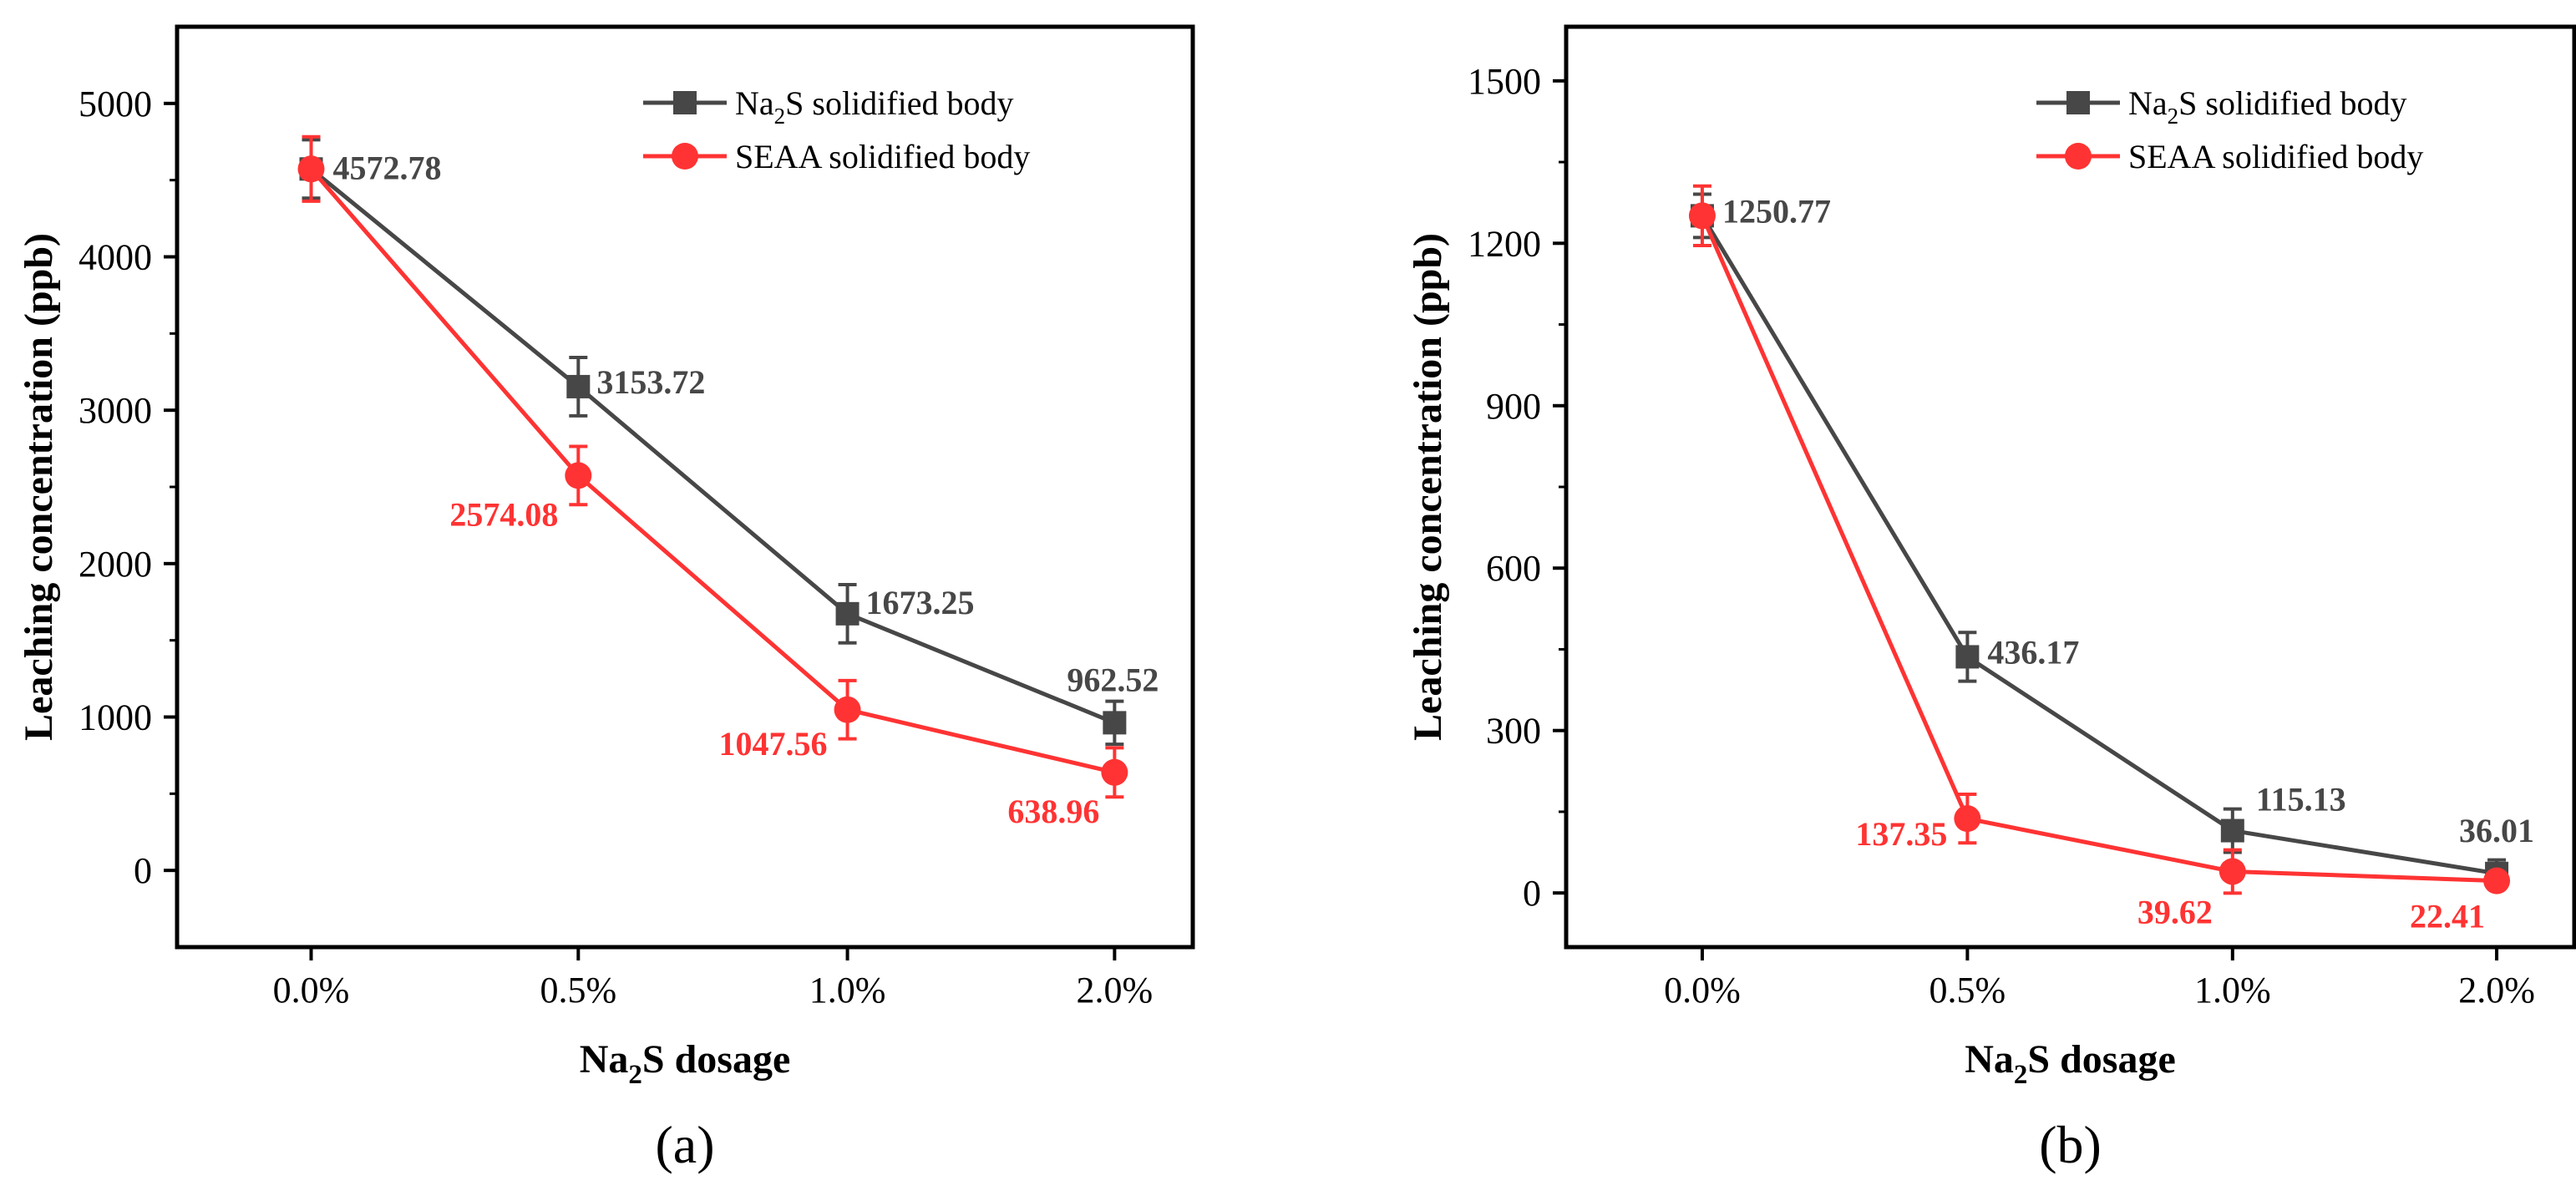 This screenshot has height=1201, width=2576. Describe the element at coordinates (1513, 731) in the screenshot. I see `y-tick-label: 300` at that location.